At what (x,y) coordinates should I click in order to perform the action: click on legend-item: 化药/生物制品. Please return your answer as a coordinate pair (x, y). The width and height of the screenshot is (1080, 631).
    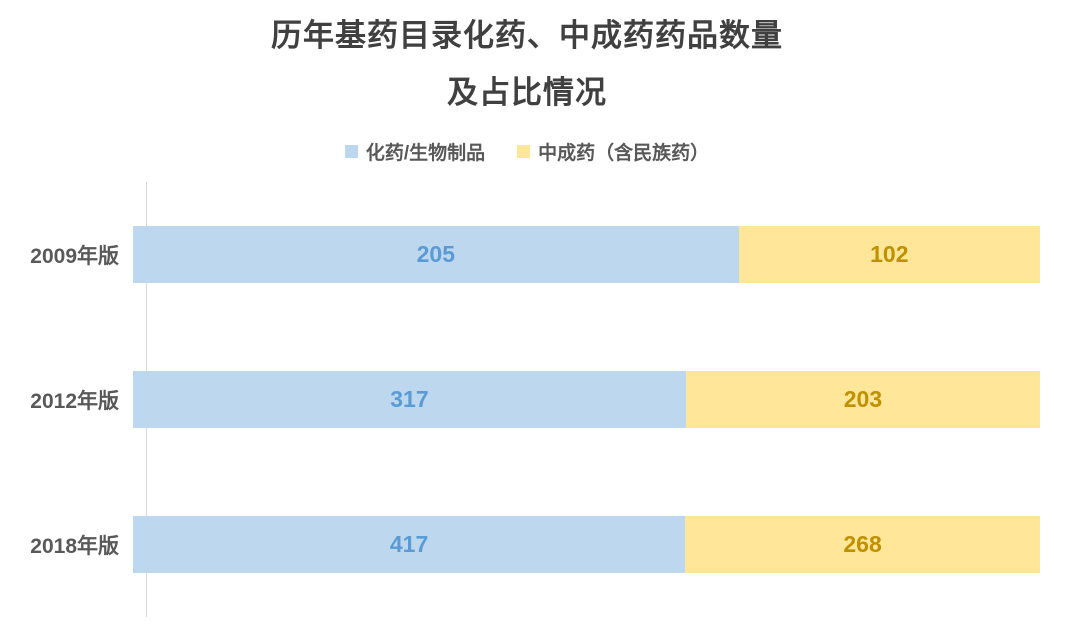
    Looking at the image, I should click on (415, 151).